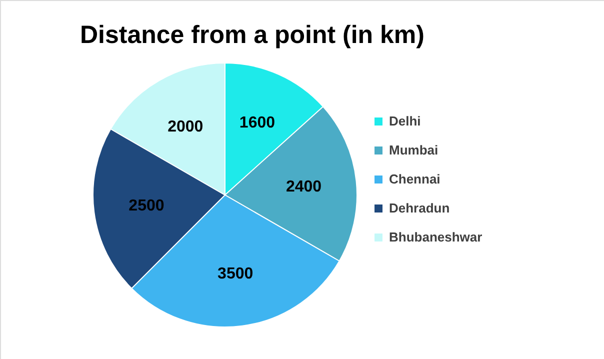  I want to click on legend-label: Chennai, so click(414, 179).